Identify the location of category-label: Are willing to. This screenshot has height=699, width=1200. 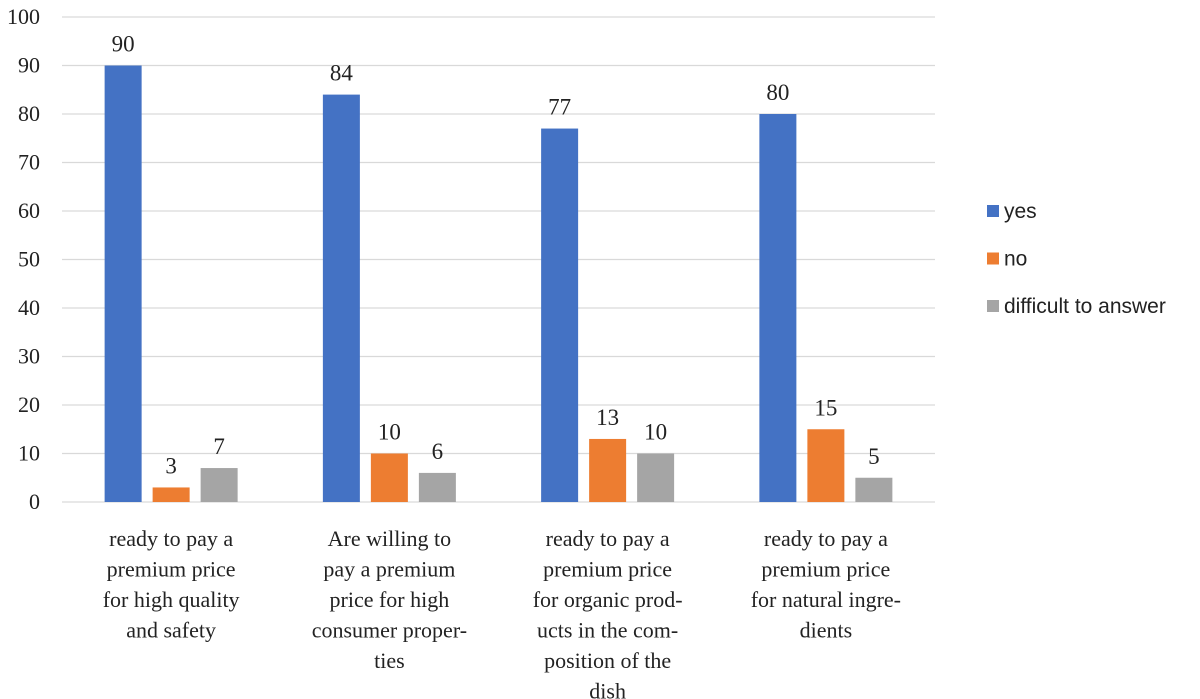
(389, 538).